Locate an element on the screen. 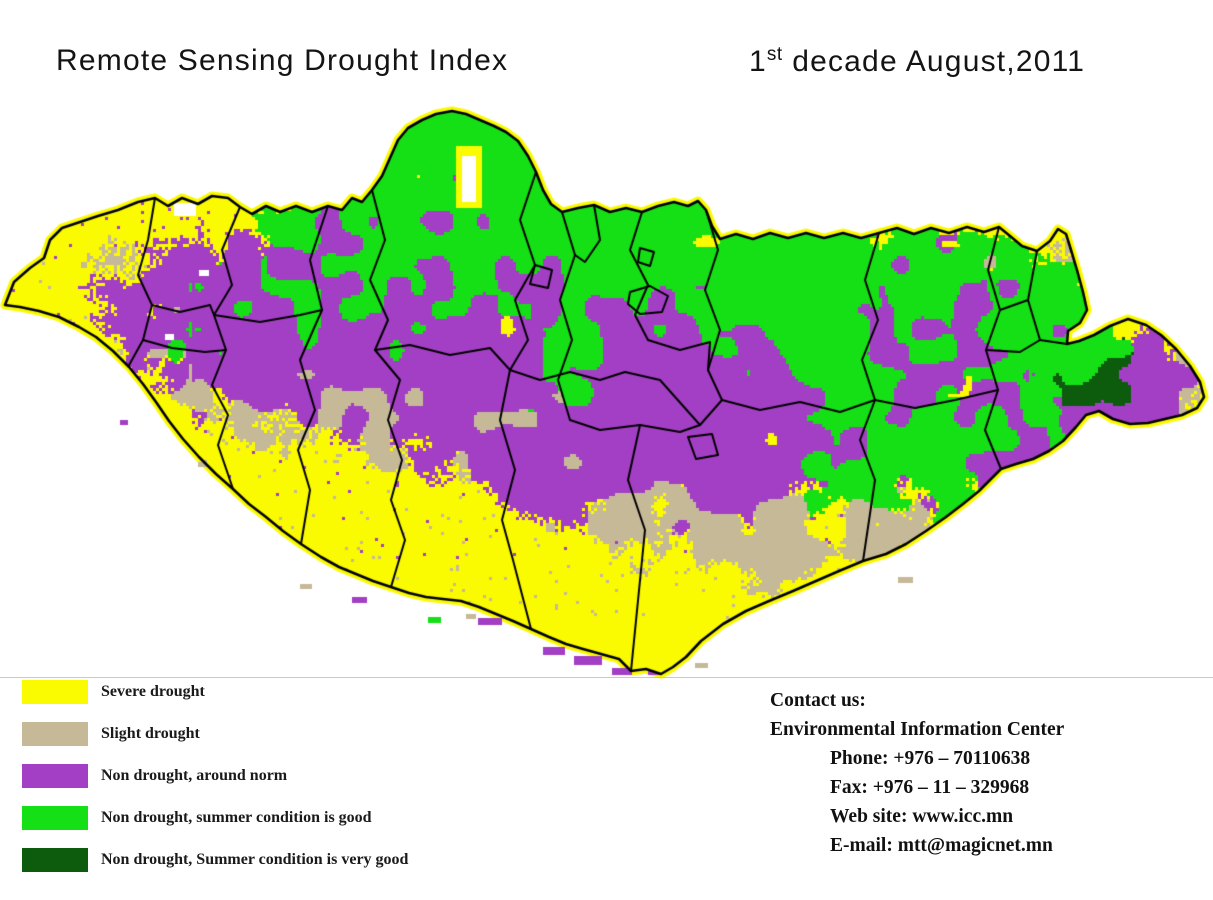 The height and width of the screenshot is (900, 1213). legend-swatch-non-drought-norm is located at coordinates (55, 776).